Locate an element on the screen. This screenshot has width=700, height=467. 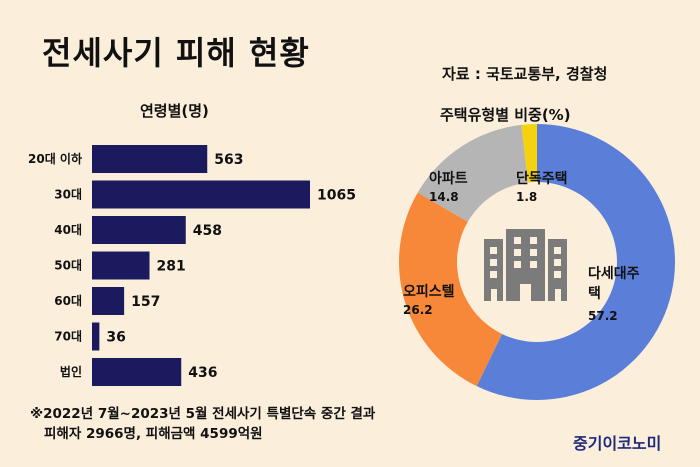
source-note: 자료 : 국토교통부, 경찰청 is located at coordinates (525, 74).